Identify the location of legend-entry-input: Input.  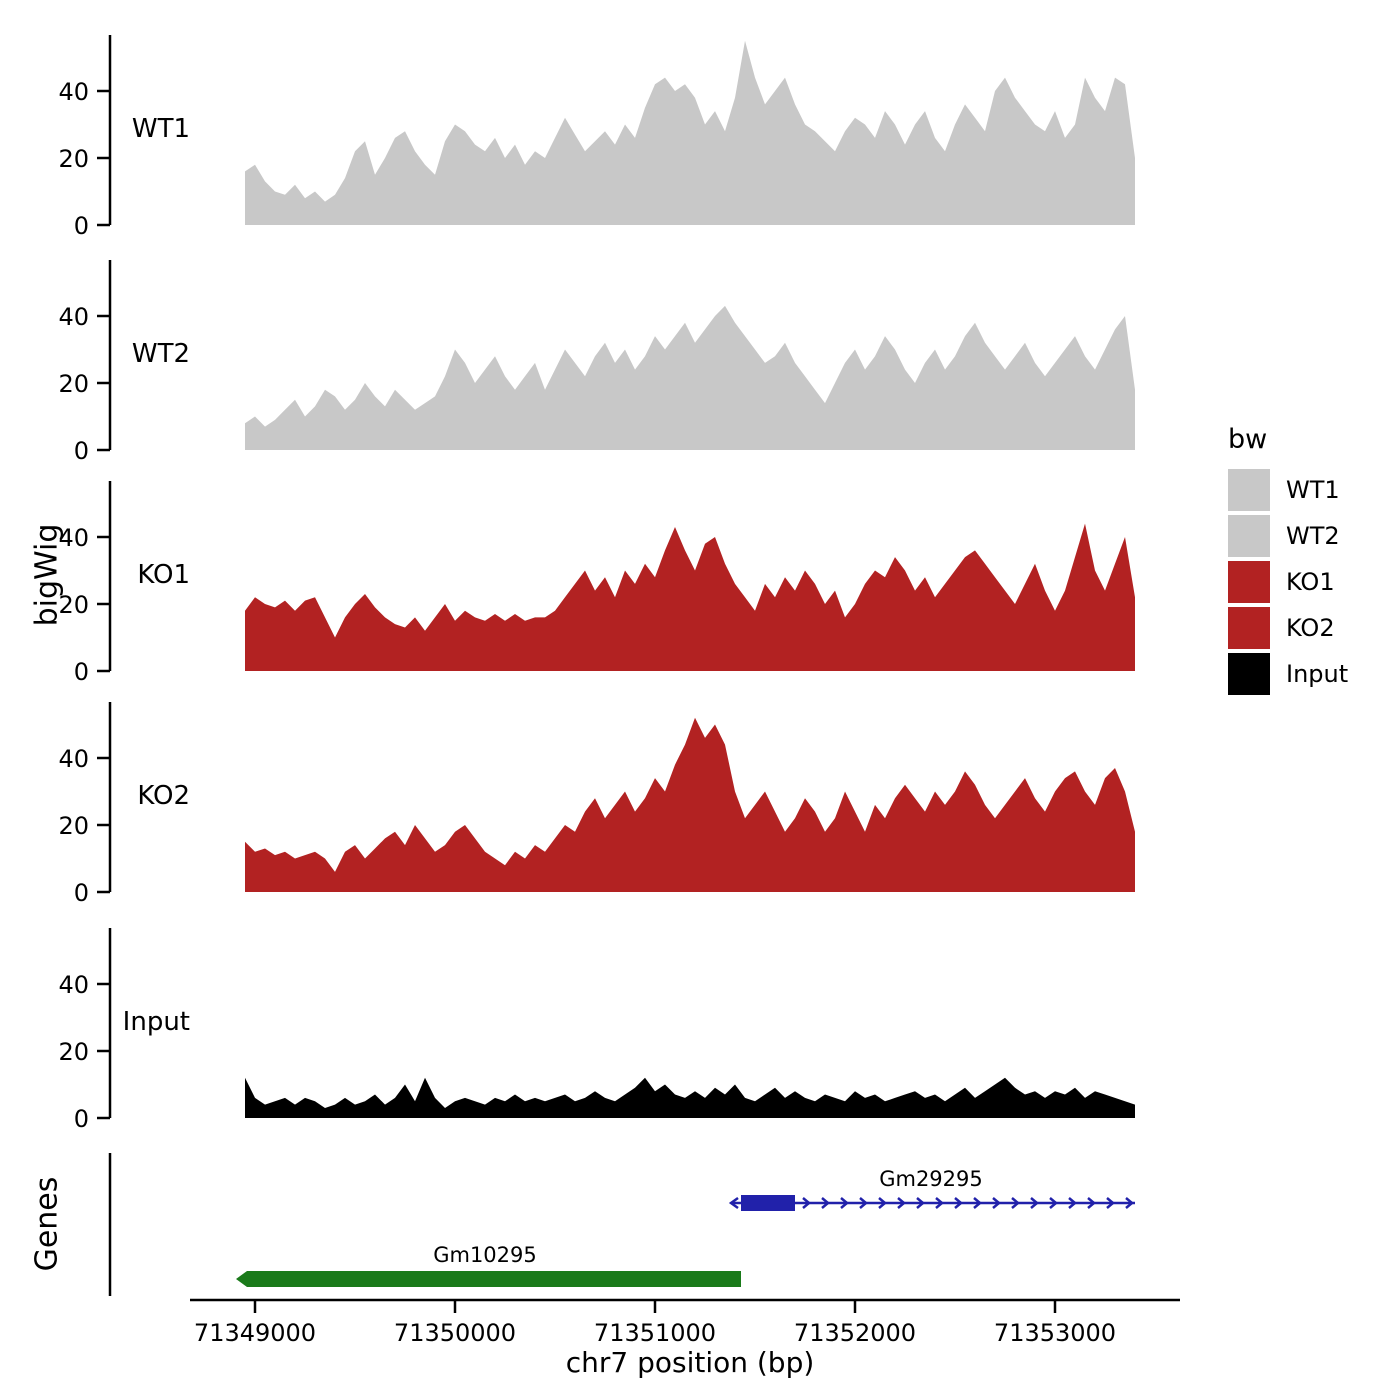
(1288, 674).